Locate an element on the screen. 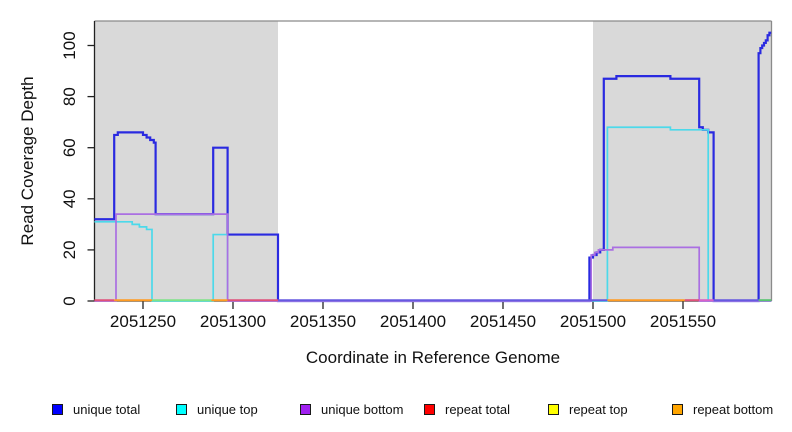 The height and width of the screenshot is (432, 792). legend-item-repeat-total: repeat total is located at coordinates (467, 409).